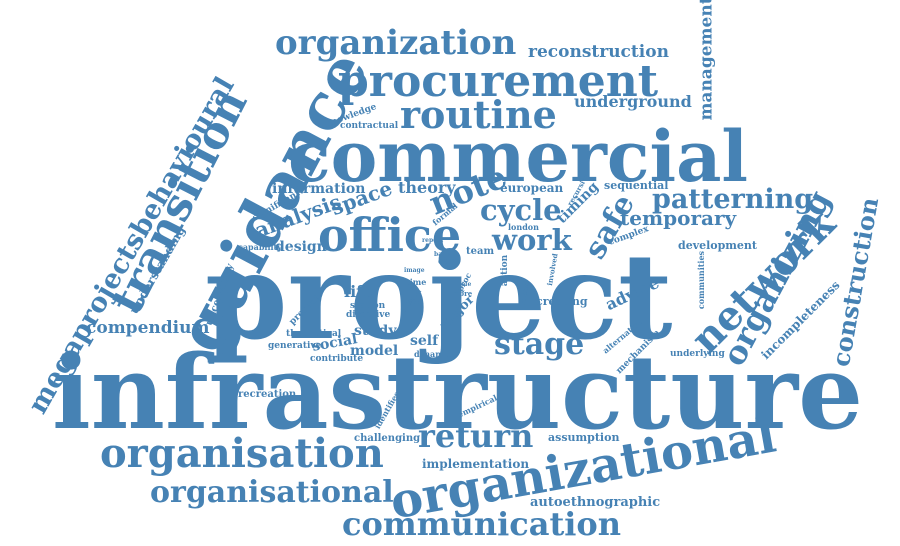  Describe the element at coordinates (359, 291) in the screenshot. I see `word-life: life` at that location.